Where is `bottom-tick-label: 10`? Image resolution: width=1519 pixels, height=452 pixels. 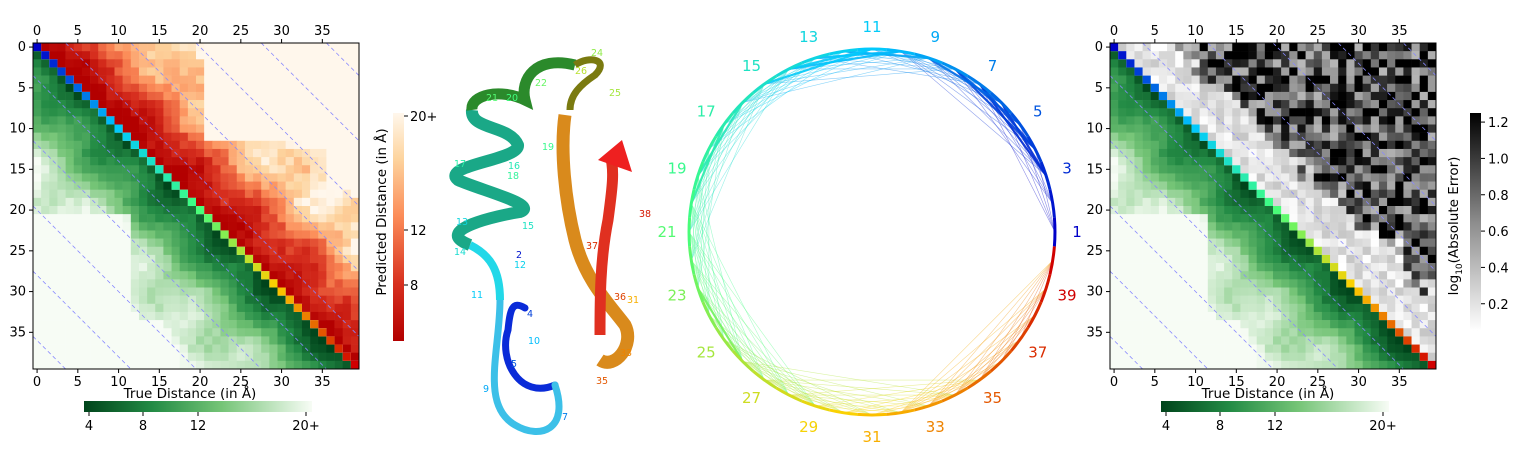 bottom-tick-label: 10 is located at coordinates (118, 382).